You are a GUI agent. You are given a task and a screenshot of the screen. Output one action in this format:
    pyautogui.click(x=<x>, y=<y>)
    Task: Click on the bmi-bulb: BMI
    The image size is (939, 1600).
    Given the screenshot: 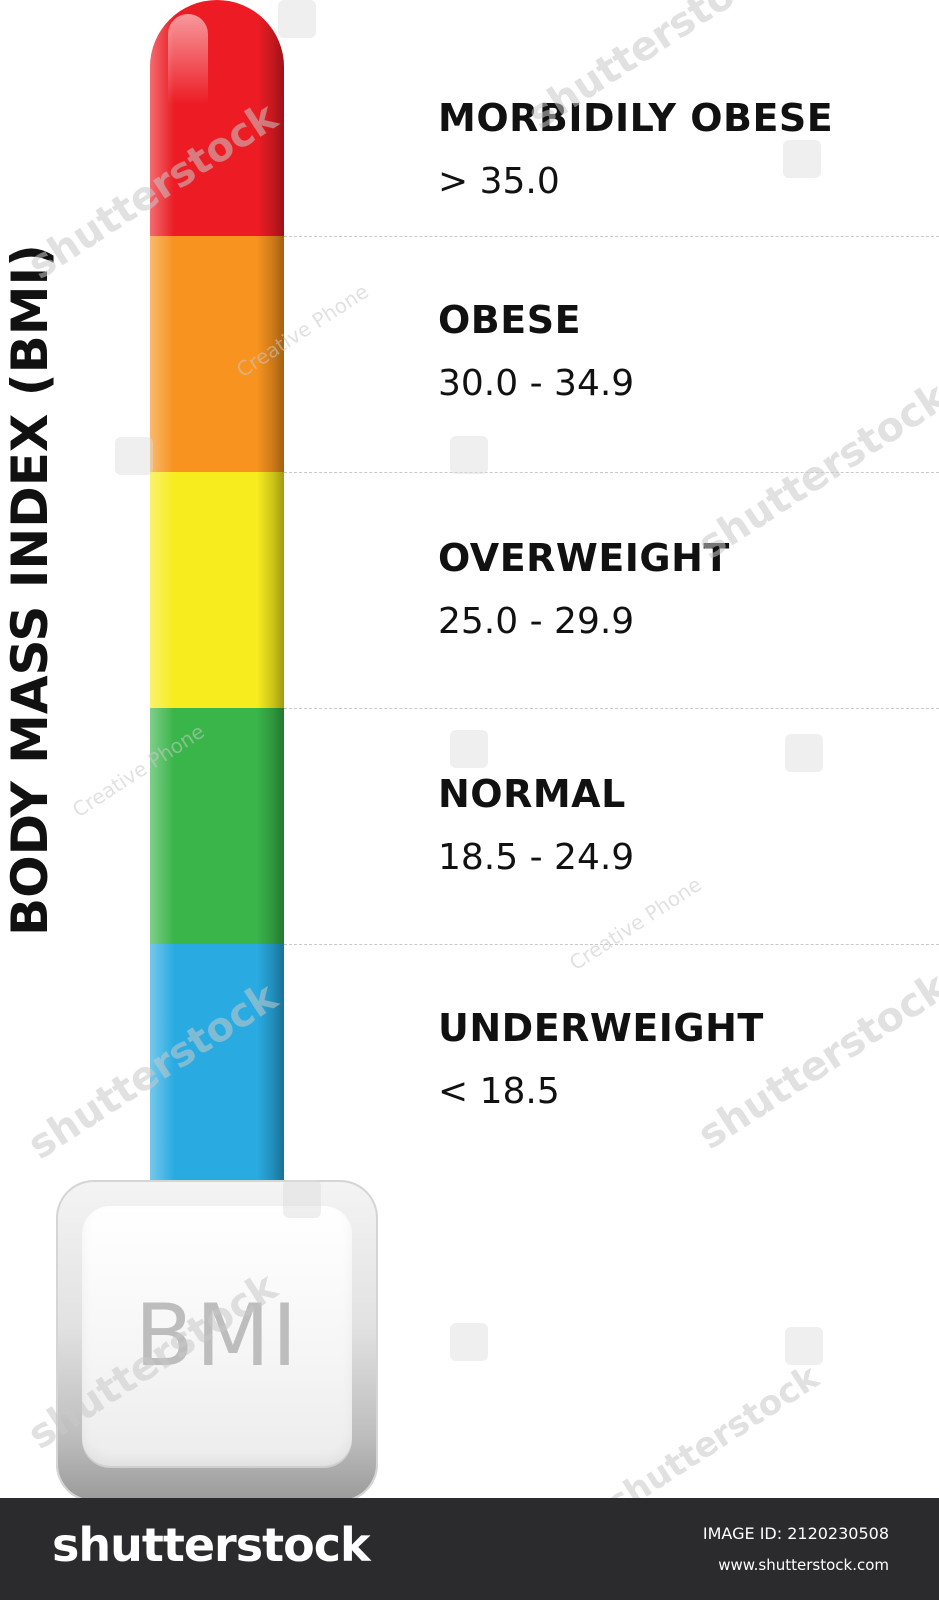 What is the action you would take?
    pyautogui.click(x=217, y=1341)
    